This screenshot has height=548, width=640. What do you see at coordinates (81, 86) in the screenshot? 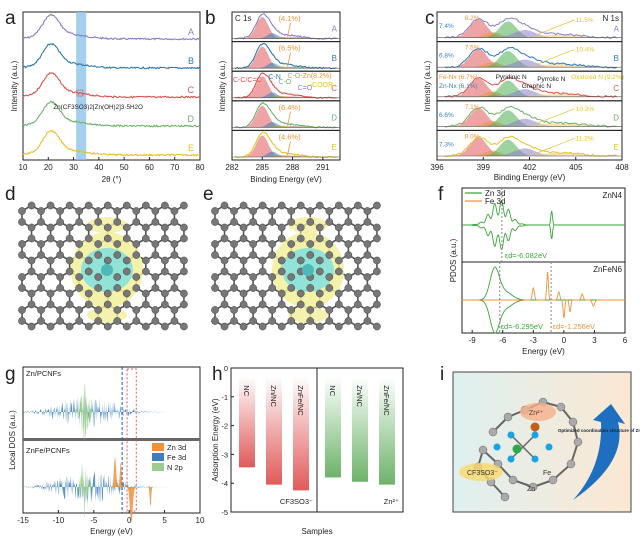
I see `highlight-band` at bounding box center [81, 86].